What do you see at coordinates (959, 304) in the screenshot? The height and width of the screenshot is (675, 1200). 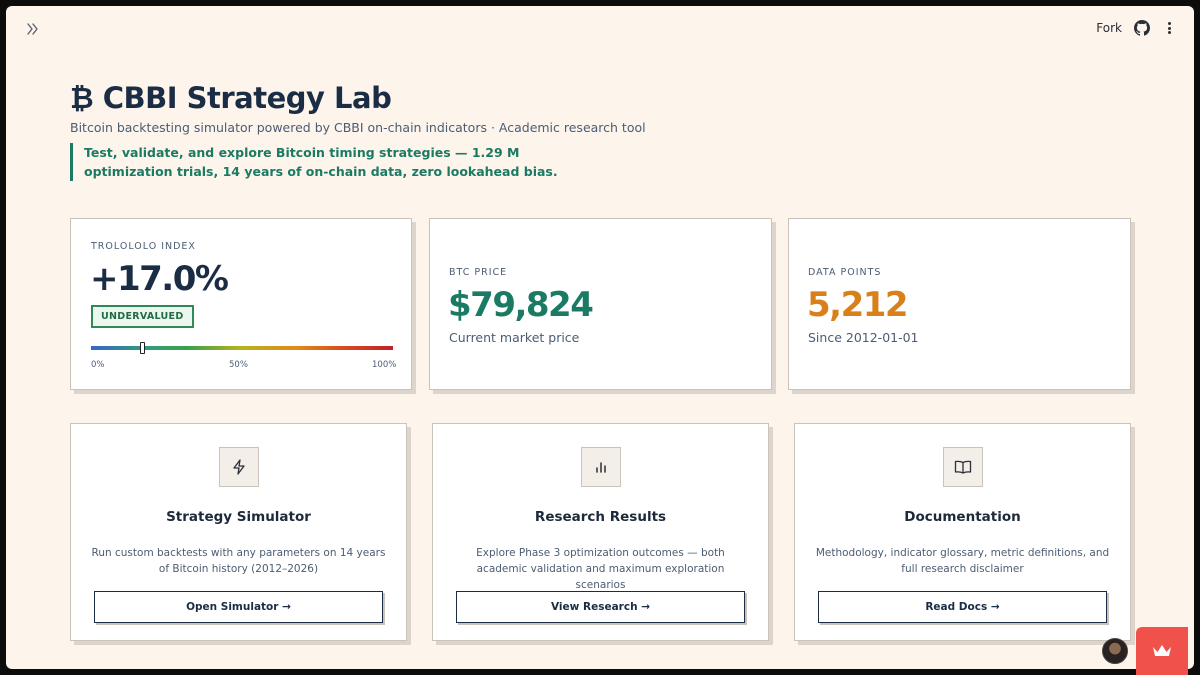 I see `data-points-card: DATA POINTS 5,212 Since 2012-01-01` at bounding box center [959, 304].